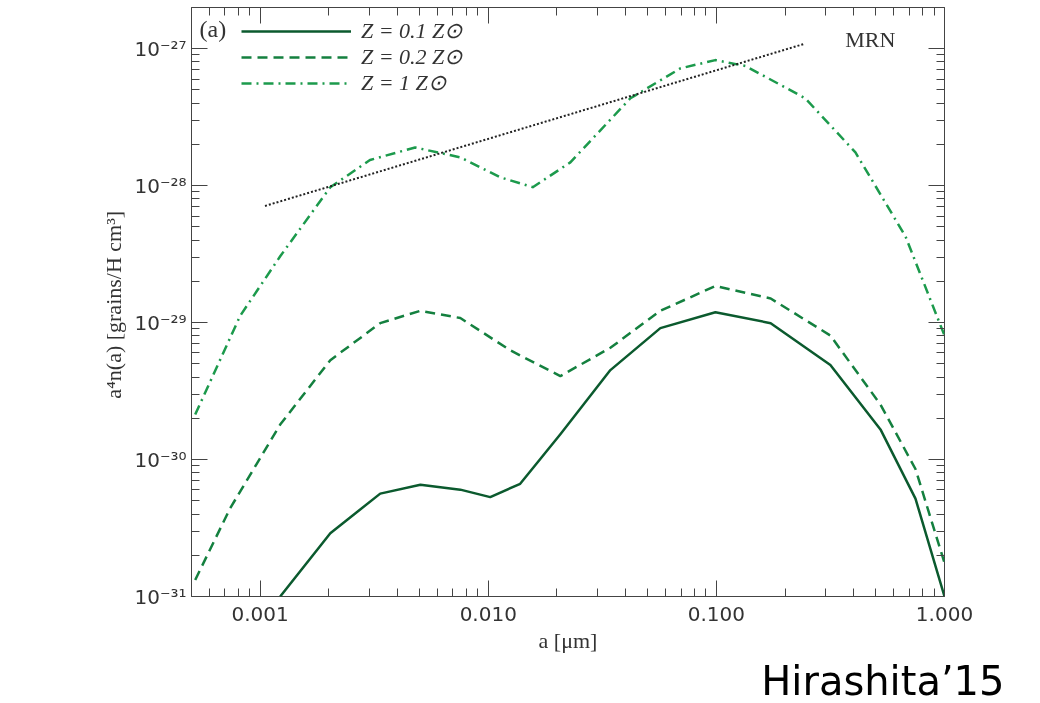 The height and width of the screenshot is (703, 1040). What do you see at coordinates (488, 613) in the screenshot?
I see `x-tick-label: 0.010` at bounding box center [488, 613].